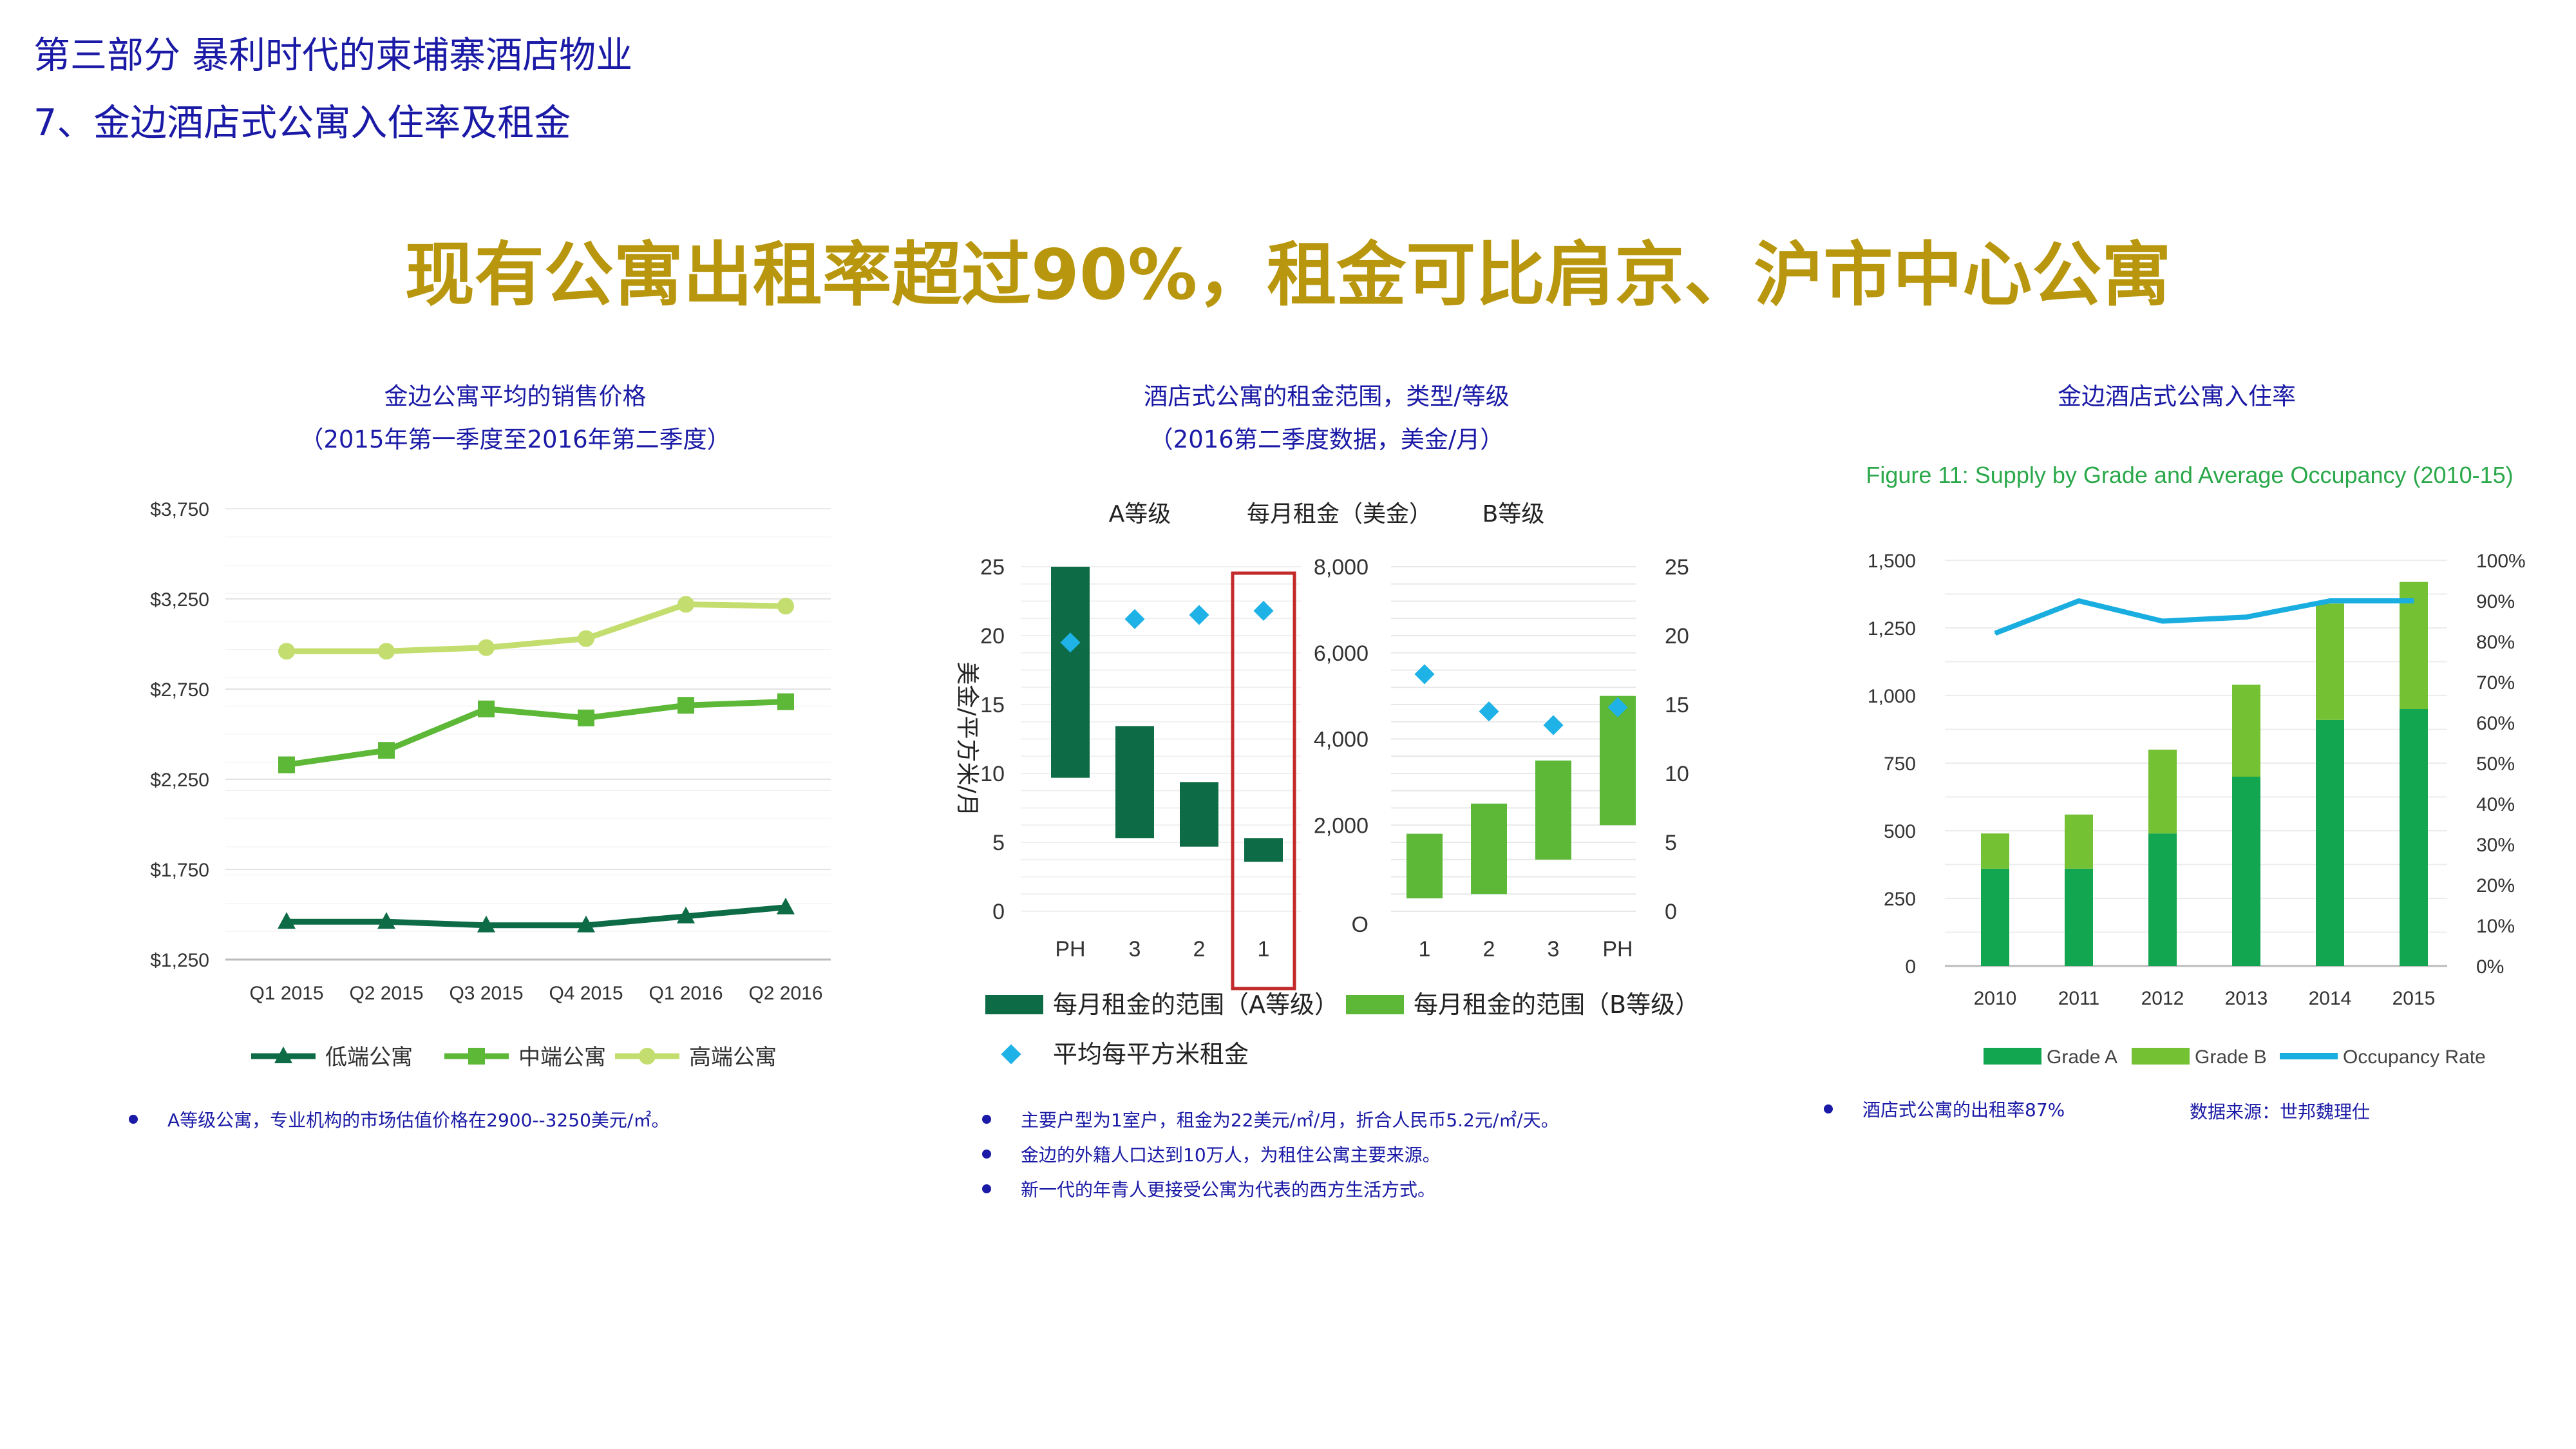  Describe the element at coordinates (2079, 999) in the screenshot. I see `x-tick-label: 2011` at that location.